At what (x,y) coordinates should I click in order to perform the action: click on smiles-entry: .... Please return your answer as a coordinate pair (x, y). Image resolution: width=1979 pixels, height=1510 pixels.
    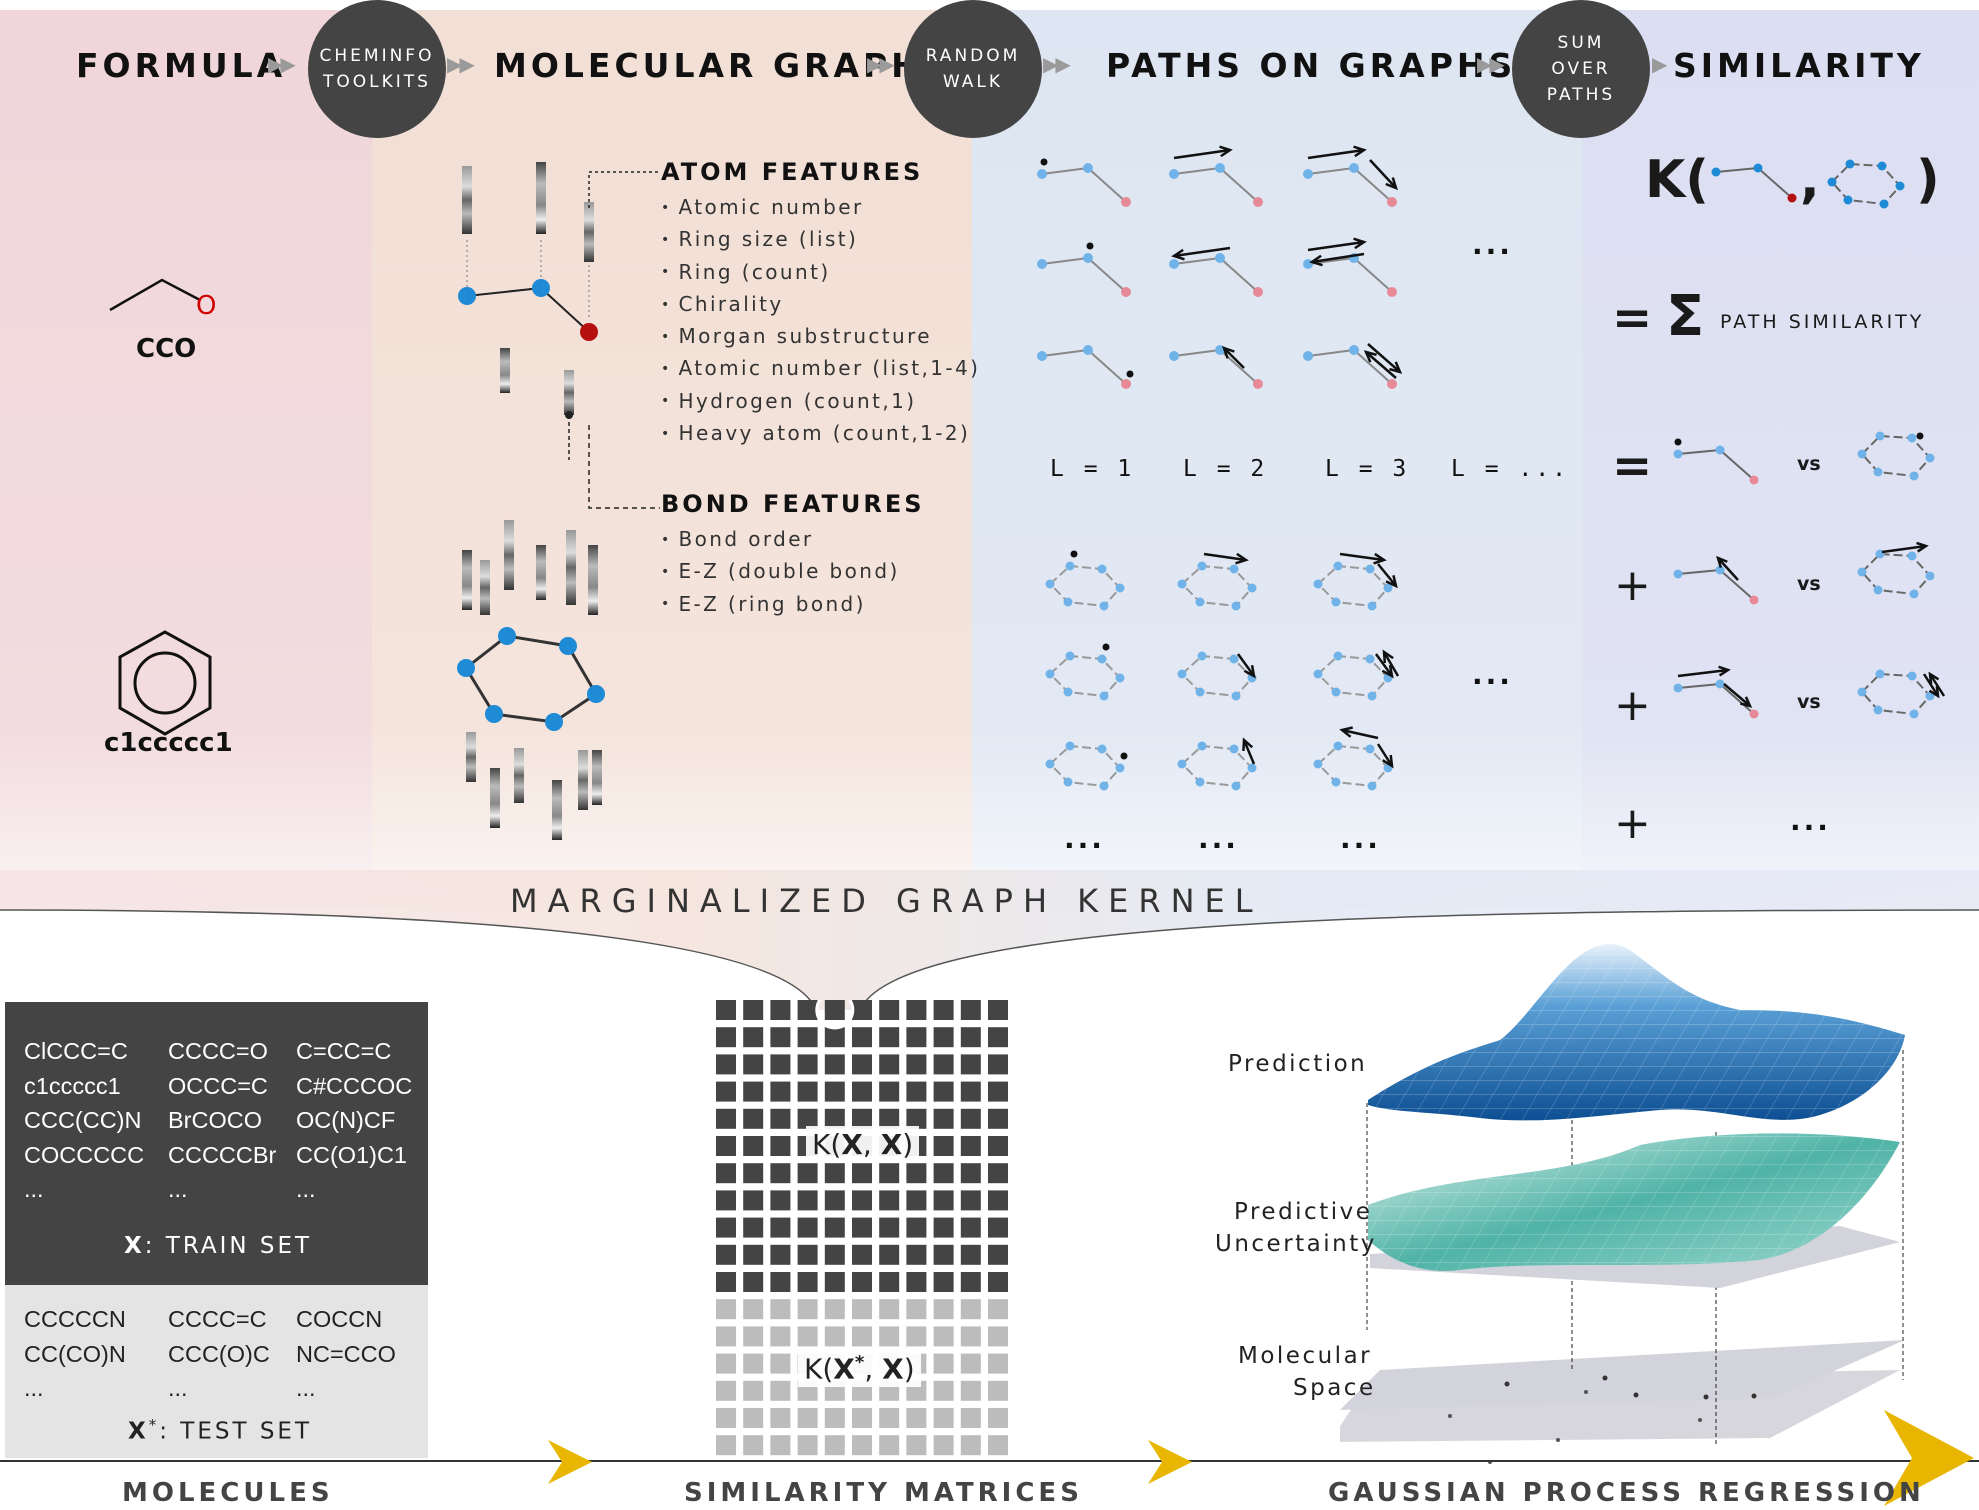
    Looking at the image, I should click on (34, 1388).